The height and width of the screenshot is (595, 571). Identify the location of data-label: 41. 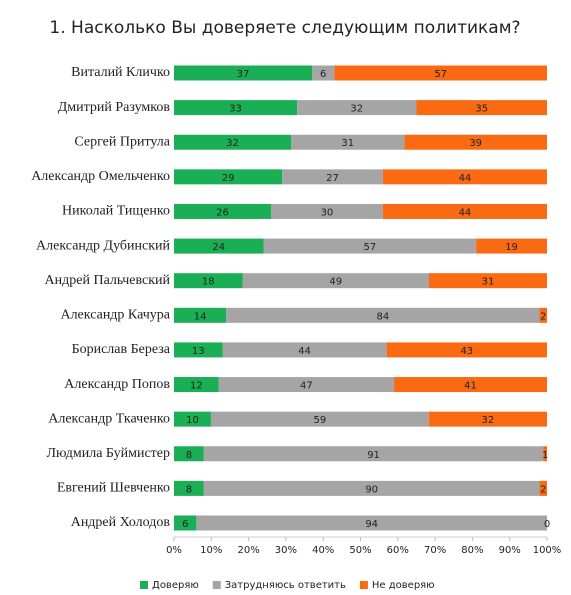
(470, 386).